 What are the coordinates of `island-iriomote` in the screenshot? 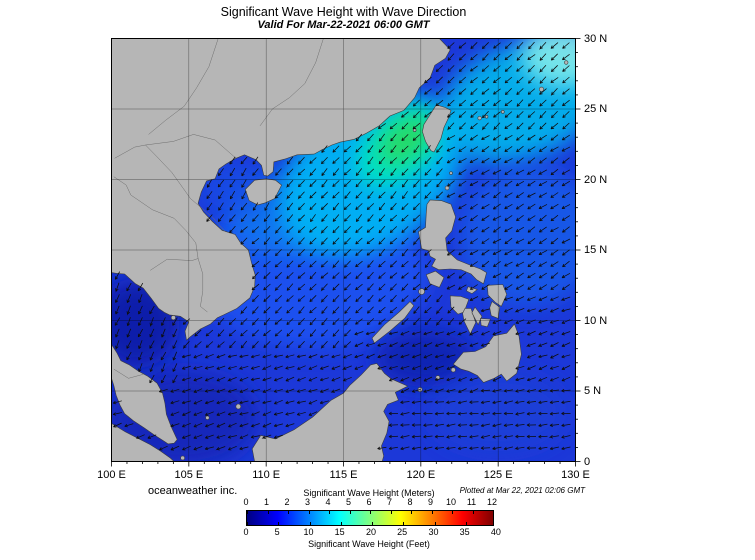 It's located at (479, 118).